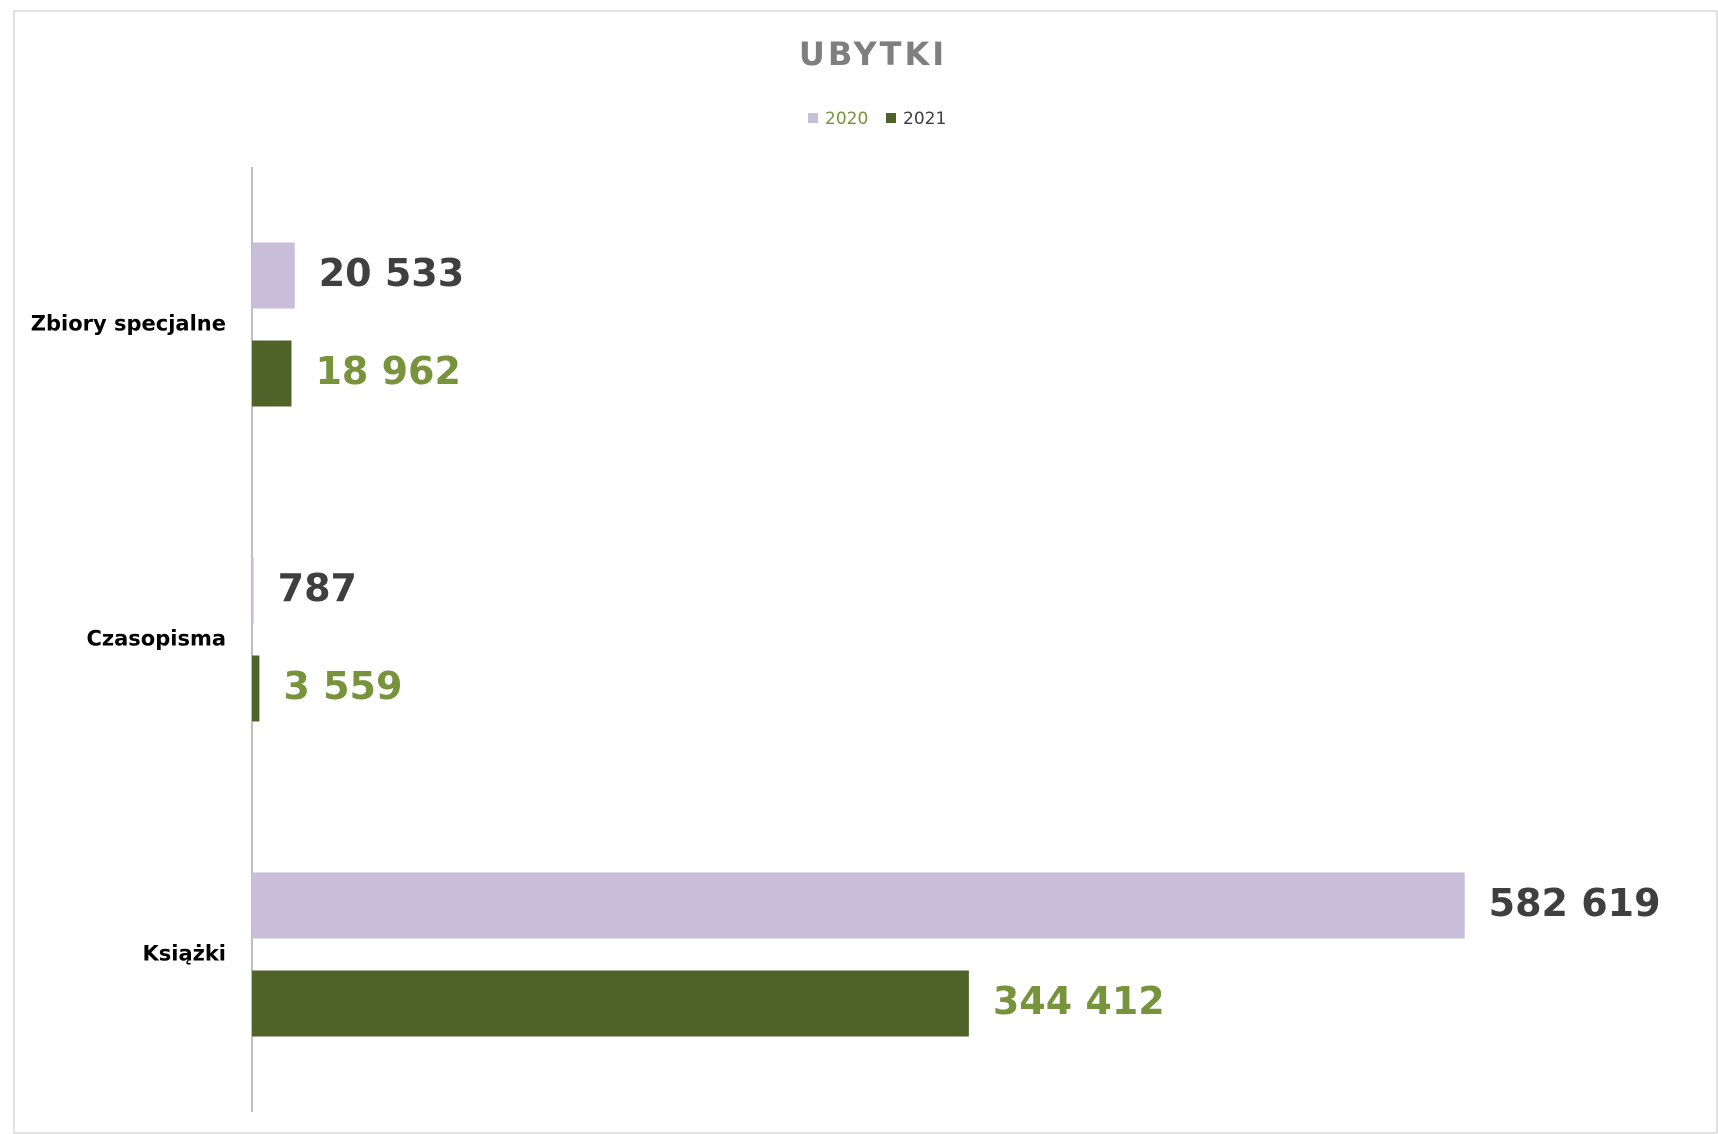  Describe the element at coordinates (317, 588) in the screenshot. I see `value-label: 787` at that location.